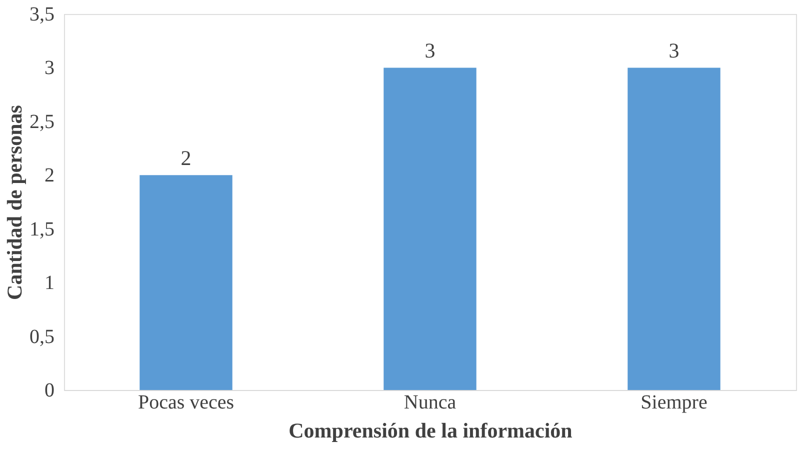  I want to click on x-tick-label: Siempre, so click(674, 403).